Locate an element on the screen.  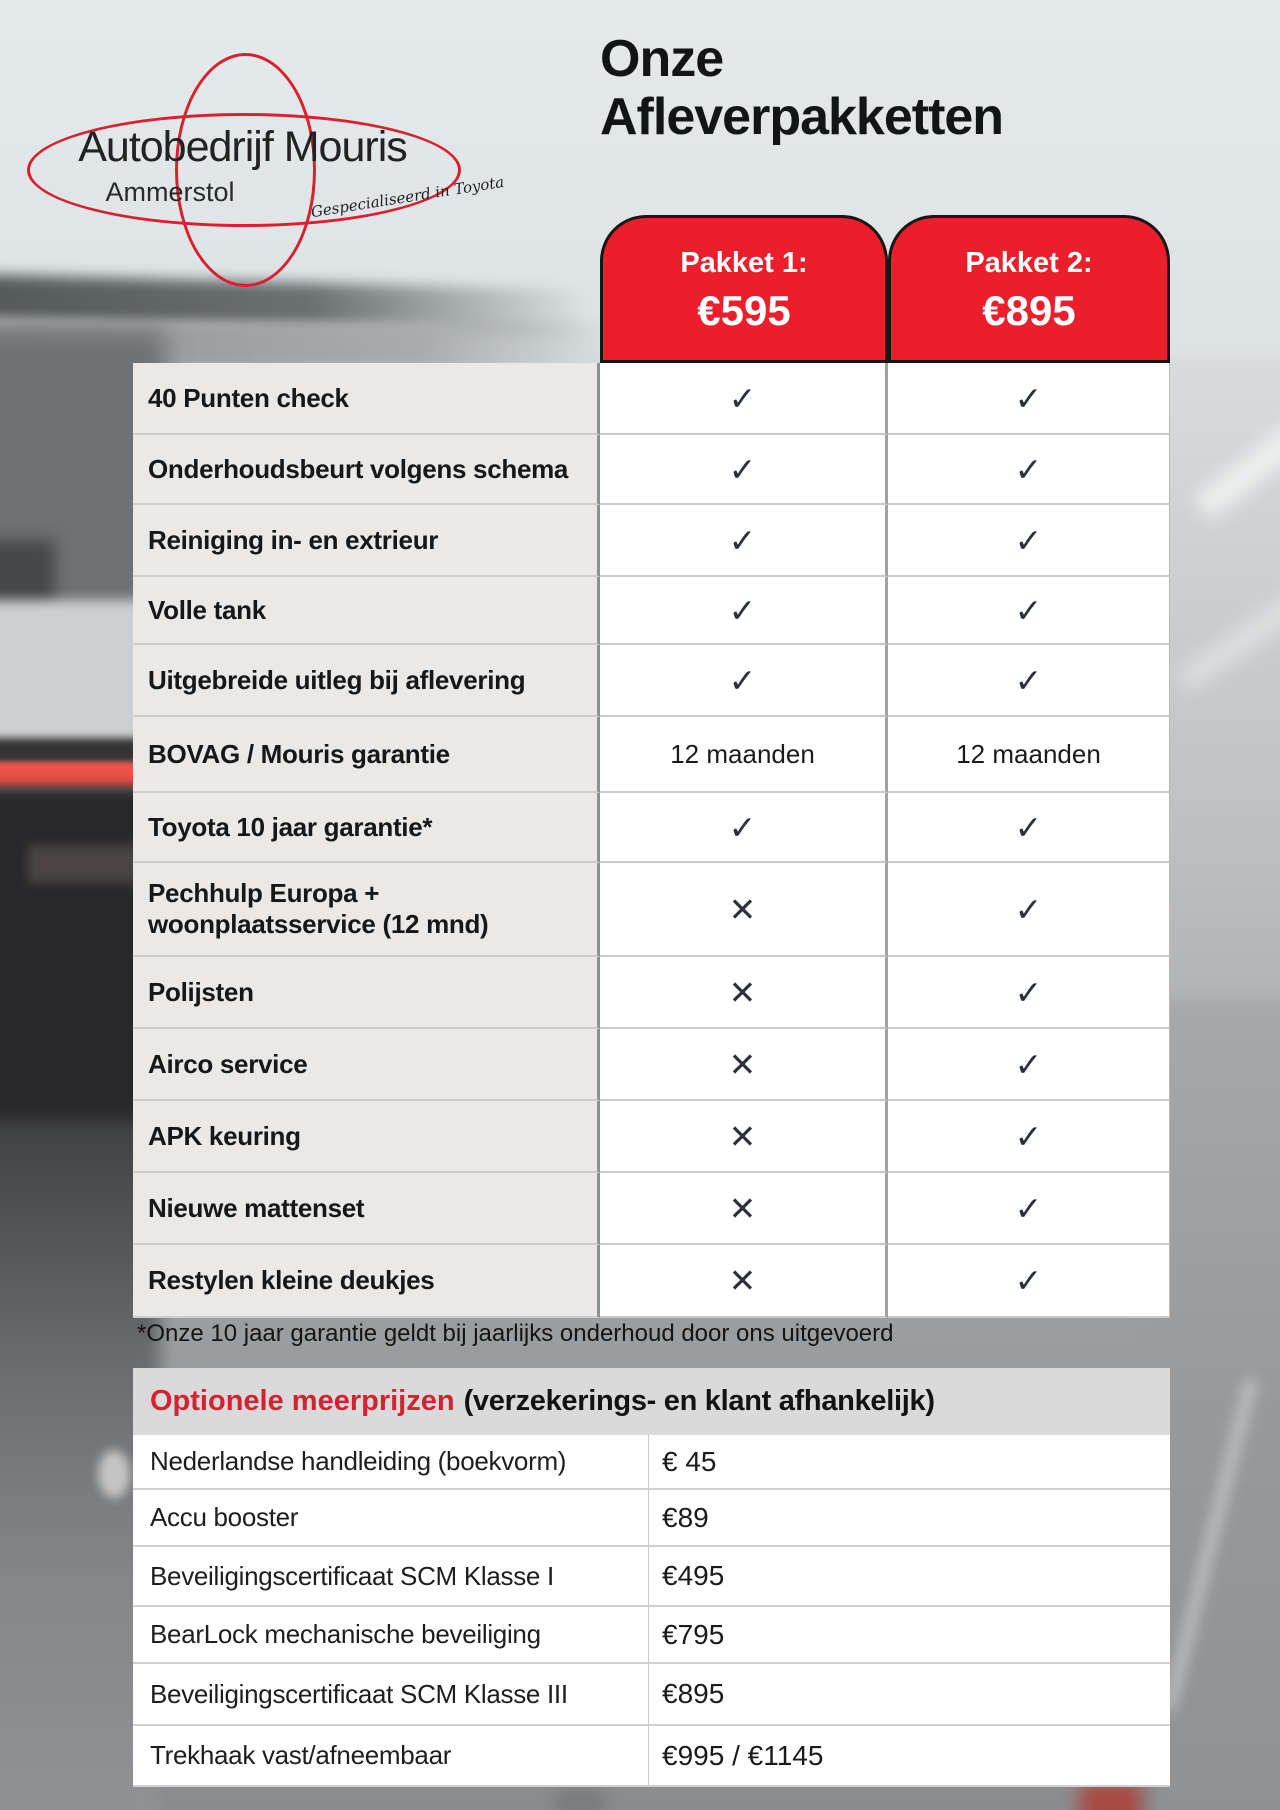
package2-price: €895 is located at coordinates (1029, 310).